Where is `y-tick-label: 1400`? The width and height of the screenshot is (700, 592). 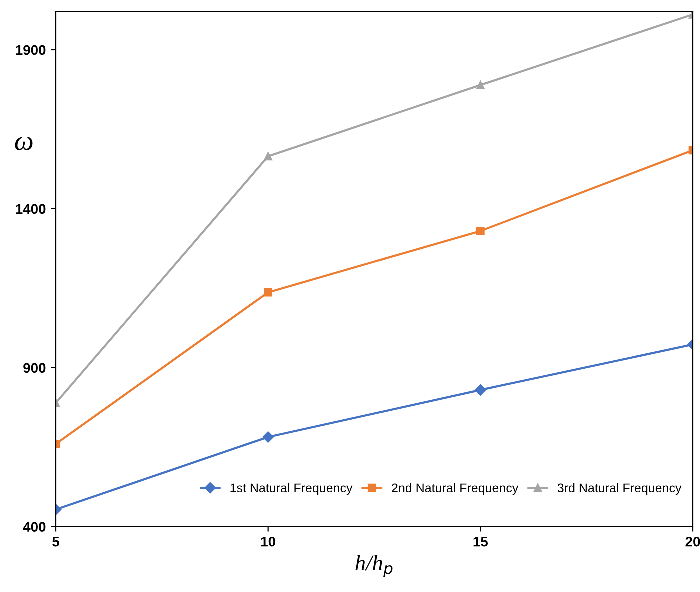 y-tick-label: 1400 is located at coordinates (31, 209).